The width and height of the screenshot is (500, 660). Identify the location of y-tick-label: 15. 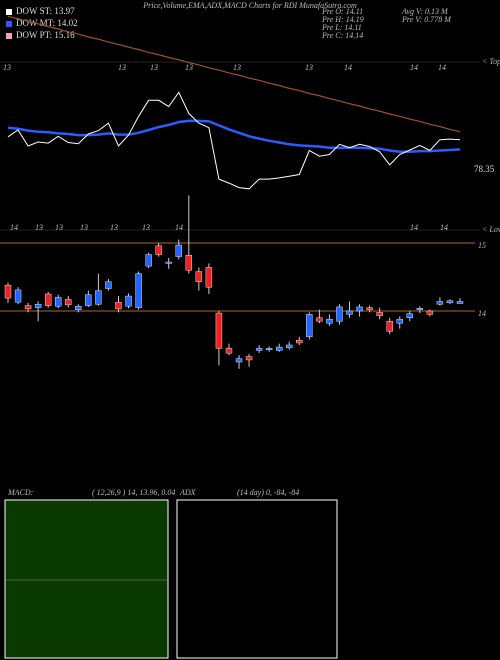
(482, 245).